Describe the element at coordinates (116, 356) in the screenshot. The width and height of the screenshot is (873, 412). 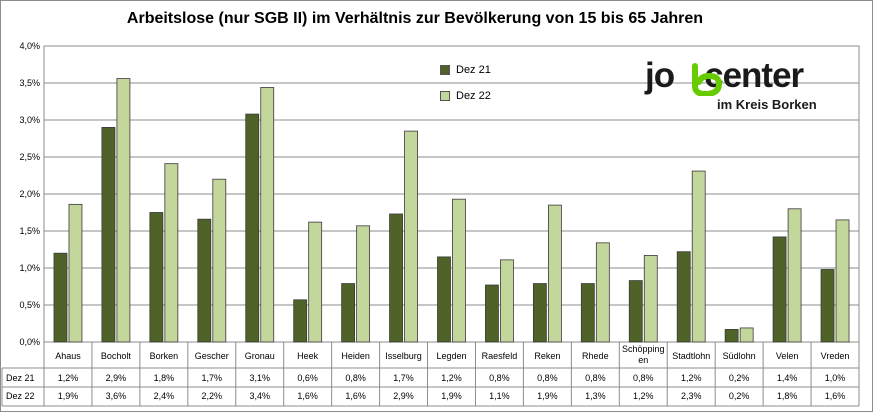
I see `category-label: Bocholt` at that location.